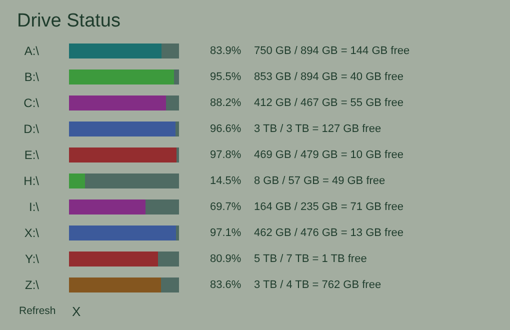 The height and width of the screenshot is (330, 510). What do you see at coordinates (320, 181) in the screenshot?
I see `text: 8 GB / 57 GB = 49 GB free` at bounding box center [320, 181].